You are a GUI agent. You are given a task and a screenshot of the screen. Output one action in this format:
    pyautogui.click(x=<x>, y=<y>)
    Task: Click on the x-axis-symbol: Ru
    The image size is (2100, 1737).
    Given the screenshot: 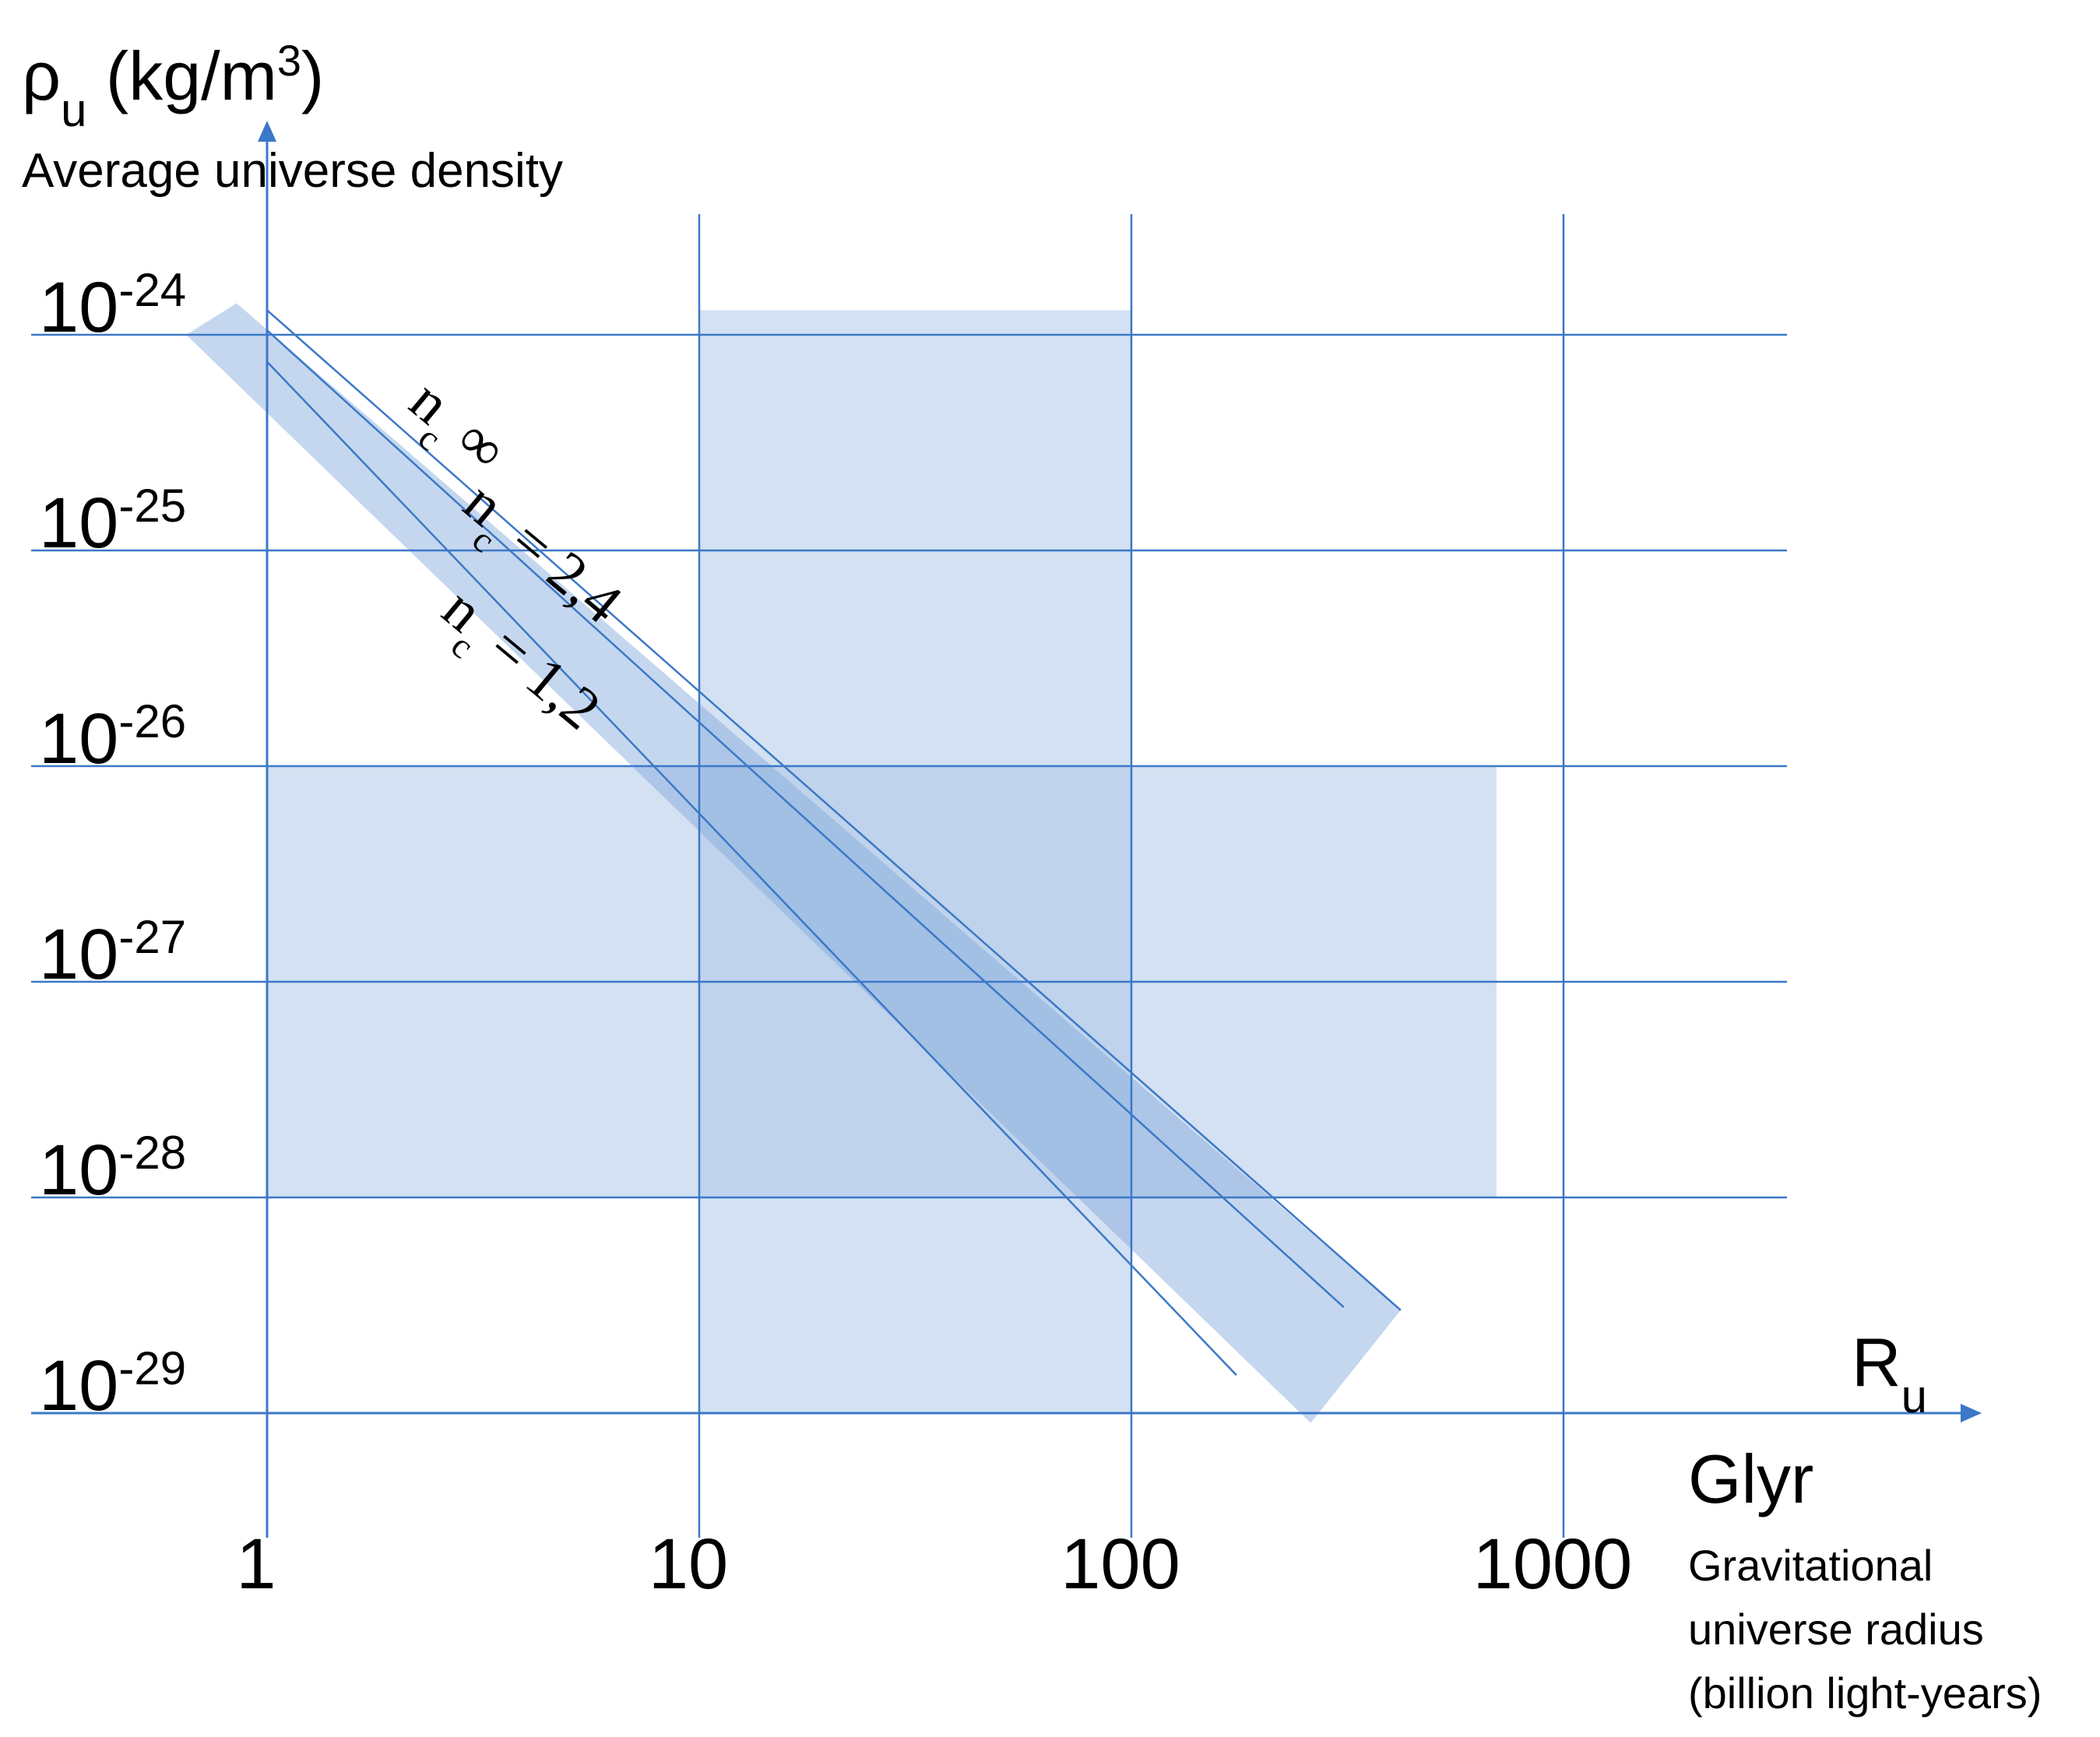 What is the action you would take?
    pyautogui.click(x=1889, y=1373)
    